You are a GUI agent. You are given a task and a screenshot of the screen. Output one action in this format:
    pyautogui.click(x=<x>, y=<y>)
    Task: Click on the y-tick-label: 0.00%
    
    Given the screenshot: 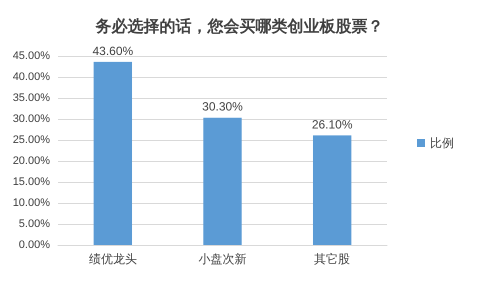 What is the action you would take?
    pyautogui.click(x=34, y=245)
    